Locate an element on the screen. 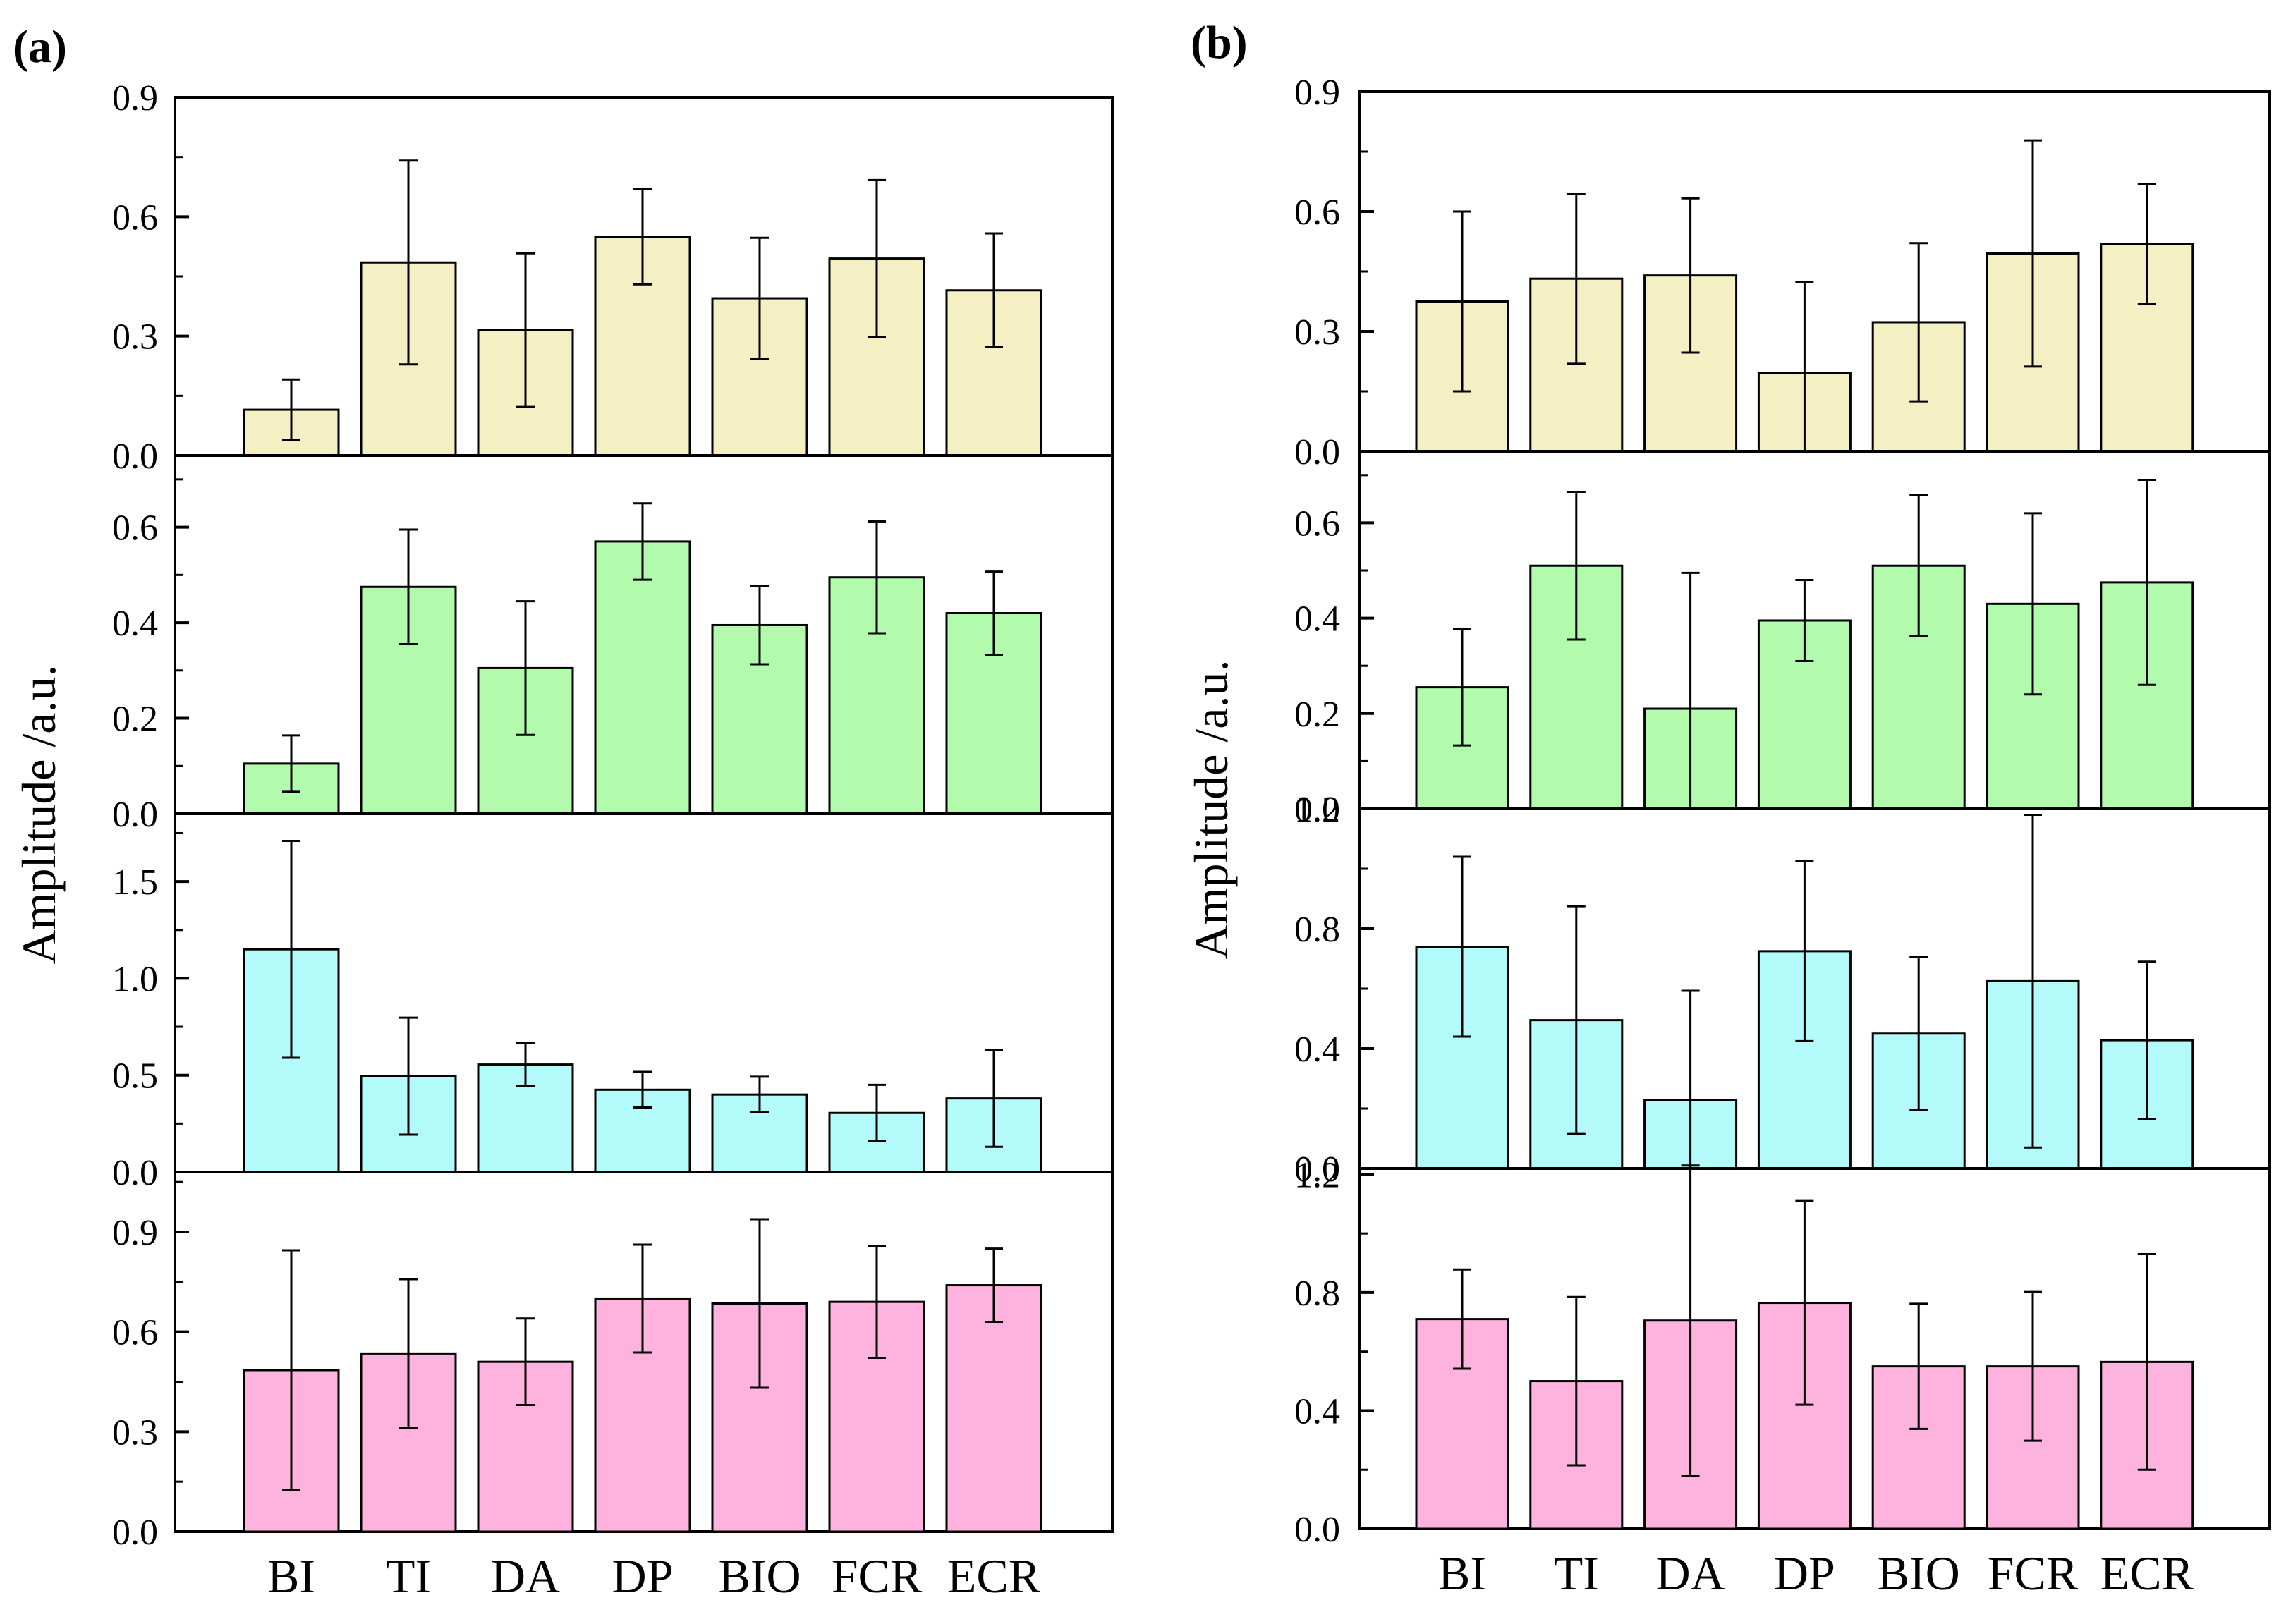 The width and height of the screenshot is (2274, 1624). subplot-3: 0.0 0.5 1.0 1.5 is located at coordinates (613, 1003).